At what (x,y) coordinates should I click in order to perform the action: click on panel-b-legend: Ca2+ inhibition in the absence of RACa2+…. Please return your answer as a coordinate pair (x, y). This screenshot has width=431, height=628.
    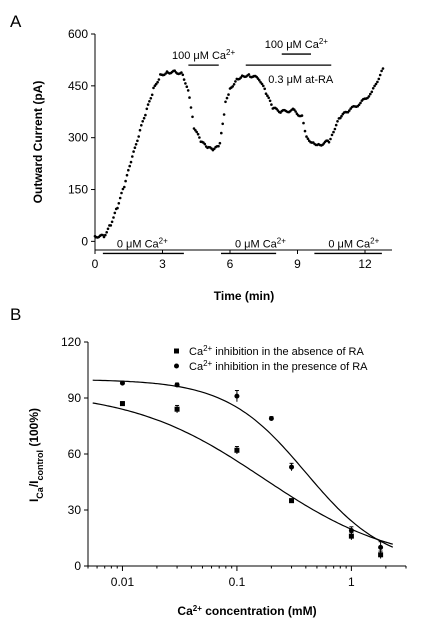
    Looking at the image, I should click on (271, 359).